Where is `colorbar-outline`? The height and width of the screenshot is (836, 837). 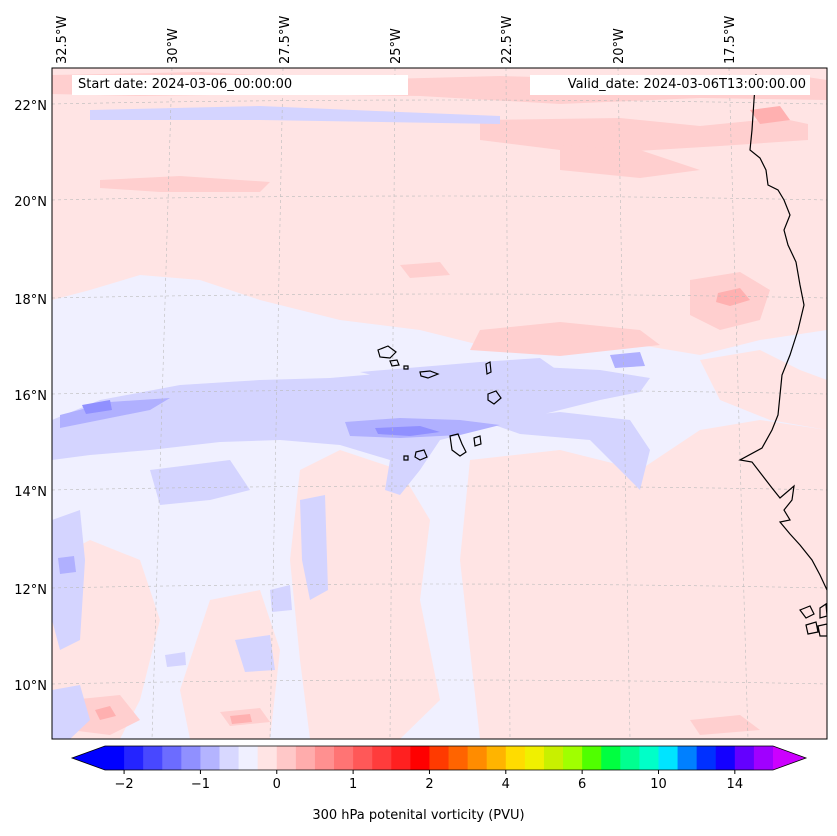
colorbar-outline is located at coordinates (439, 758).